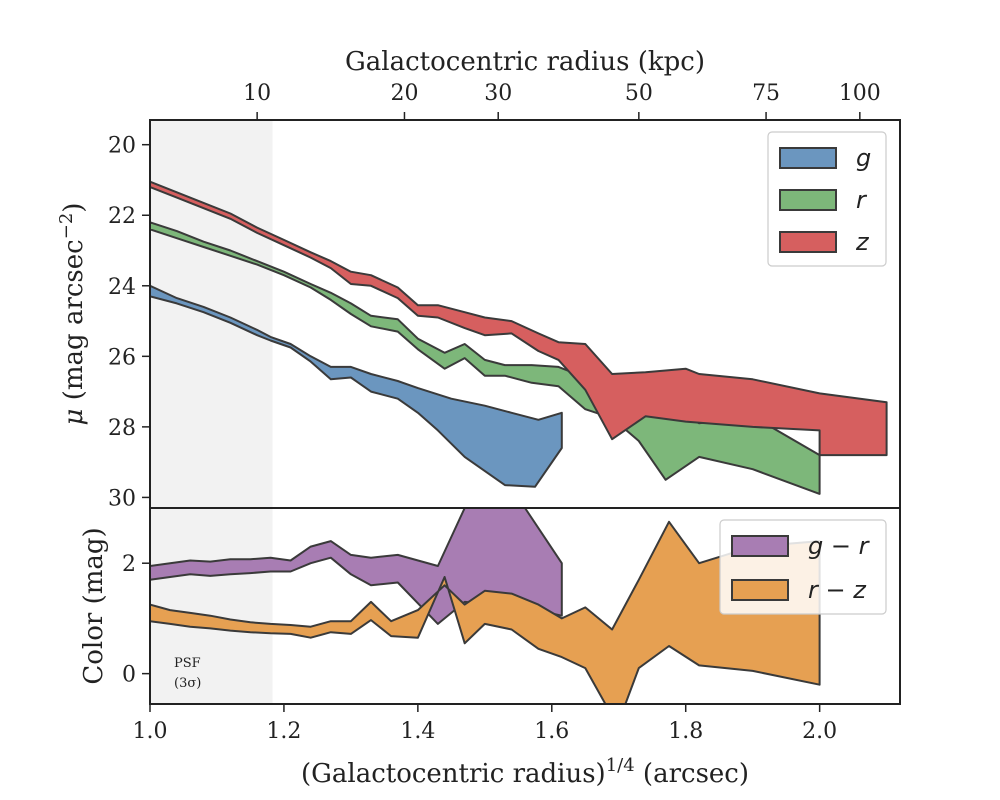 The width and height of the screenshot is (1000, 800). I want to click on bottom-xtick-label: 1.2, so click(283, 731).